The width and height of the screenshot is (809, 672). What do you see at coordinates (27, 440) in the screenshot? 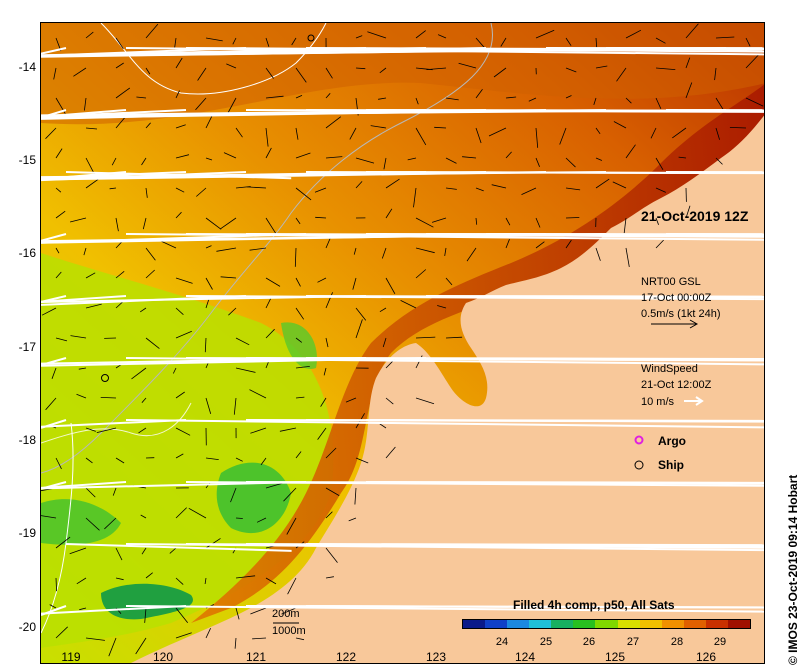
I see `y-tick-label: -18` at bounding box center [27, 440].